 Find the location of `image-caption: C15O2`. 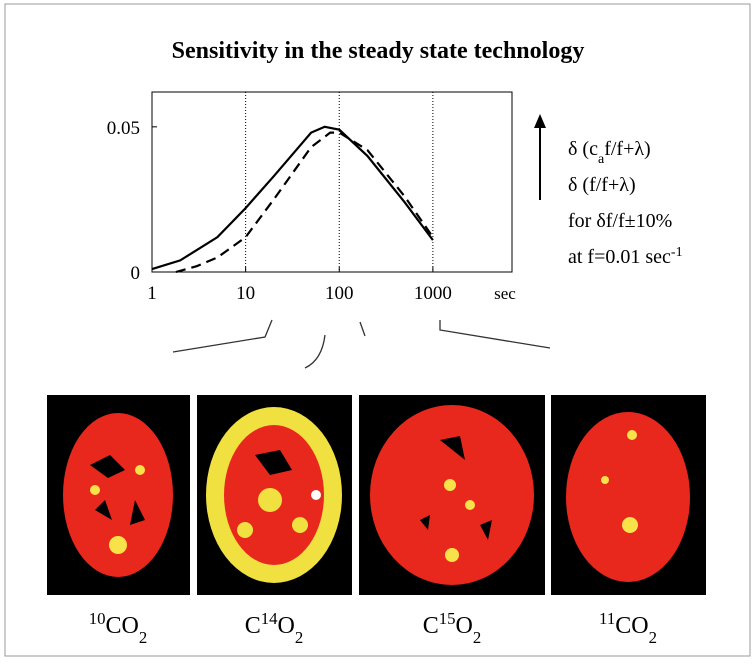

image-caption: C15O2 is located at coordinates (452, 628).